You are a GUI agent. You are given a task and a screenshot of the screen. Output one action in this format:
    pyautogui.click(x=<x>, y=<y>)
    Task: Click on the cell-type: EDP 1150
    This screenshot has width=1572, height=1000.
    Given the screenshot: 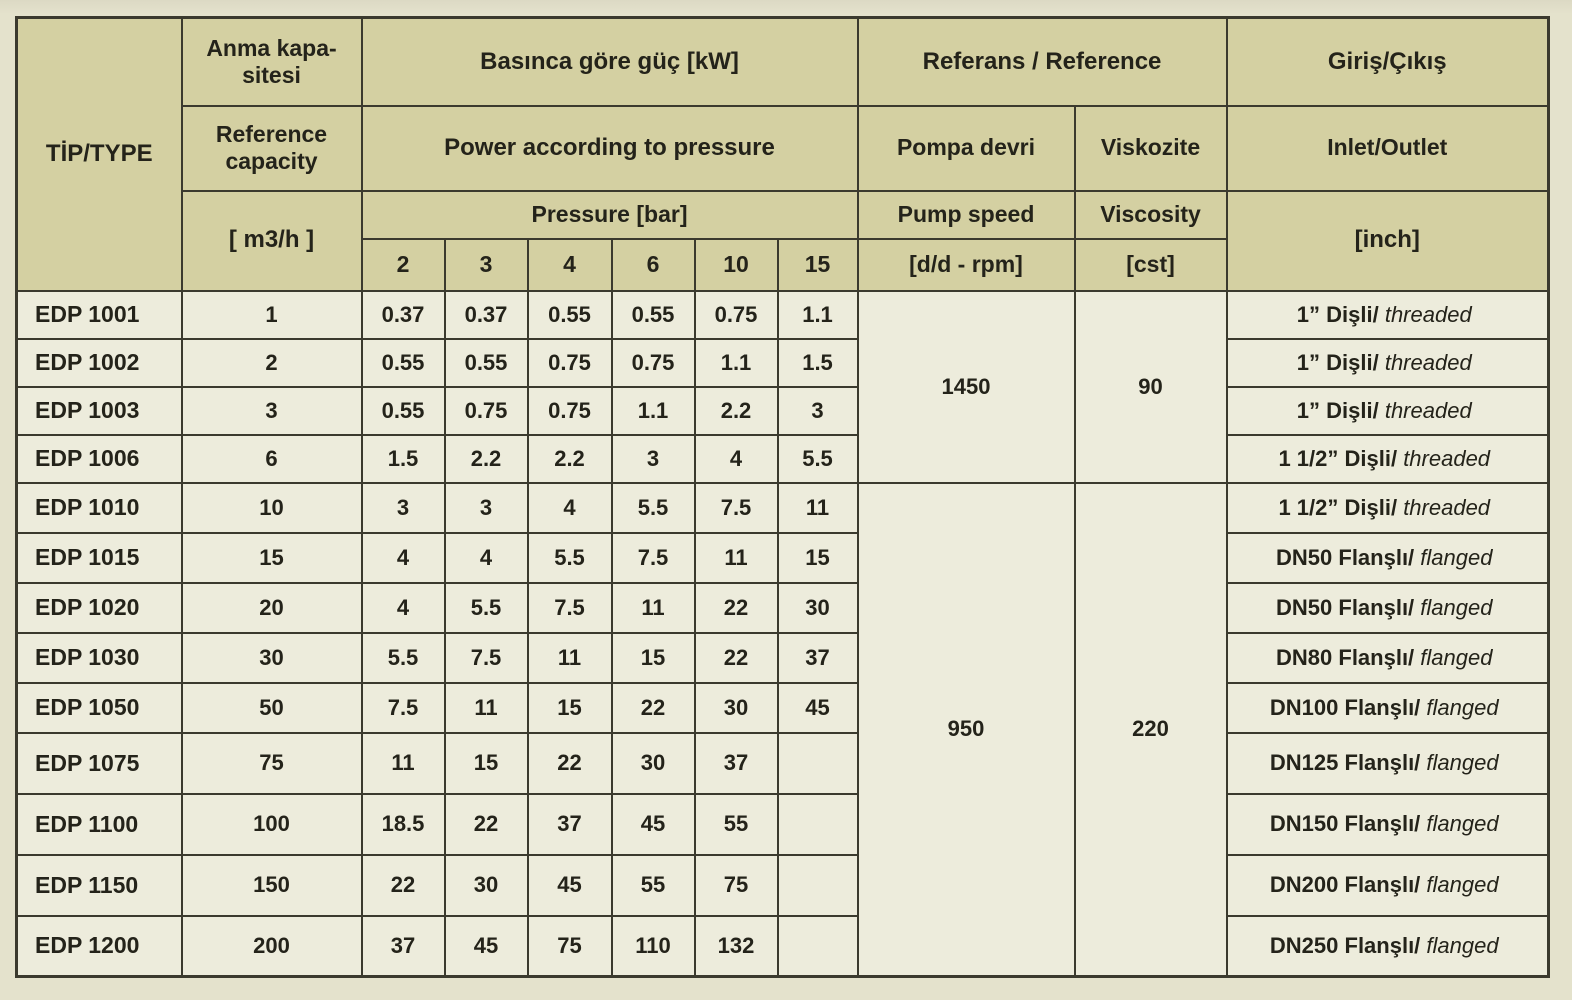 What is the action you would take?
    pyautogui.click(x=99, y=885)
    